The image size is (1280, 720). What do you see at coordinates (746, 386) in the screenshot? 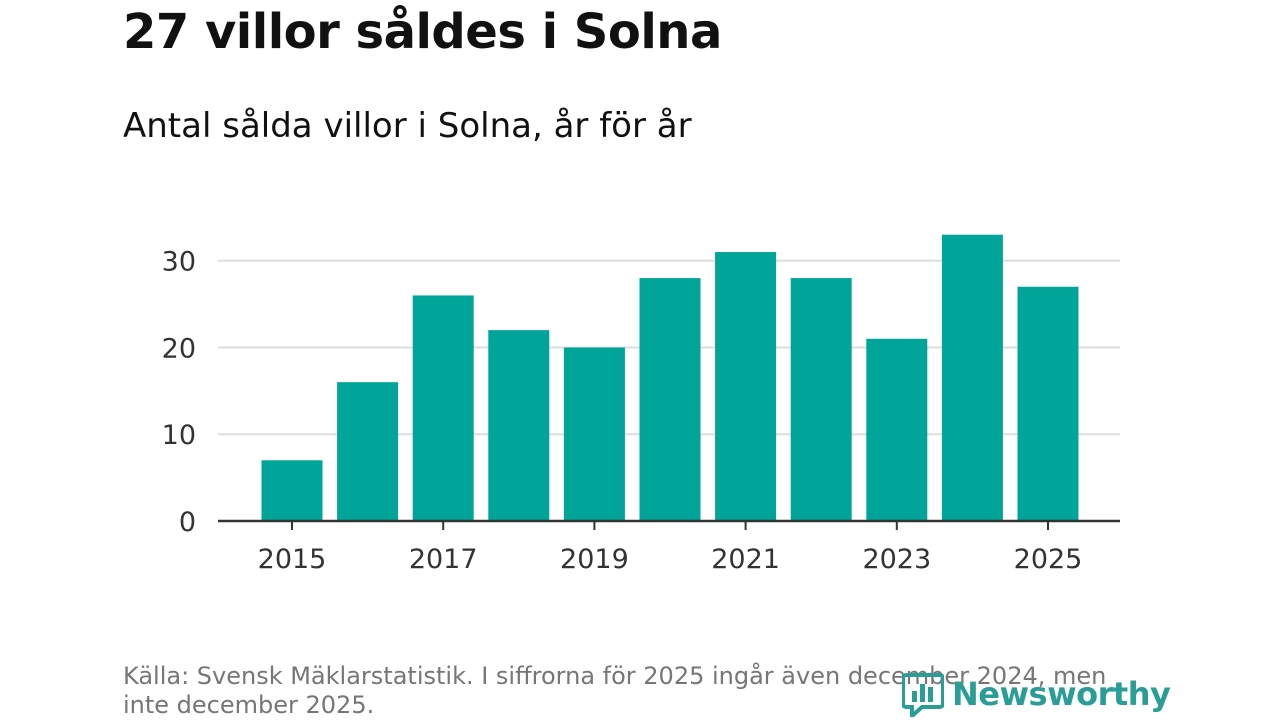
I see `bar-2021` at bounding box center [746, 386].